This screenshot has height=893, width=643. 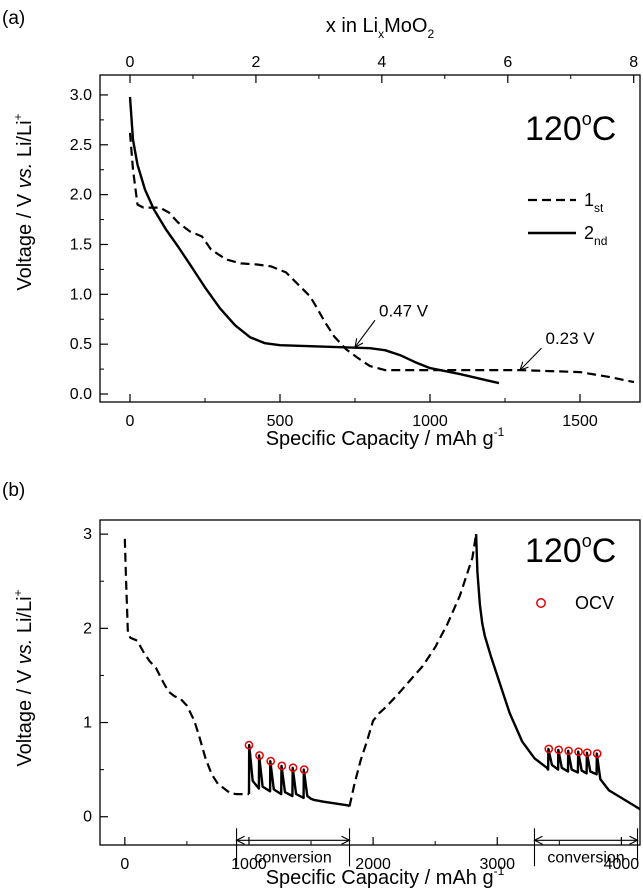 I want to click on panel-b-y-tick-labels: 0 1 2 3, so click(x=87, y=676).